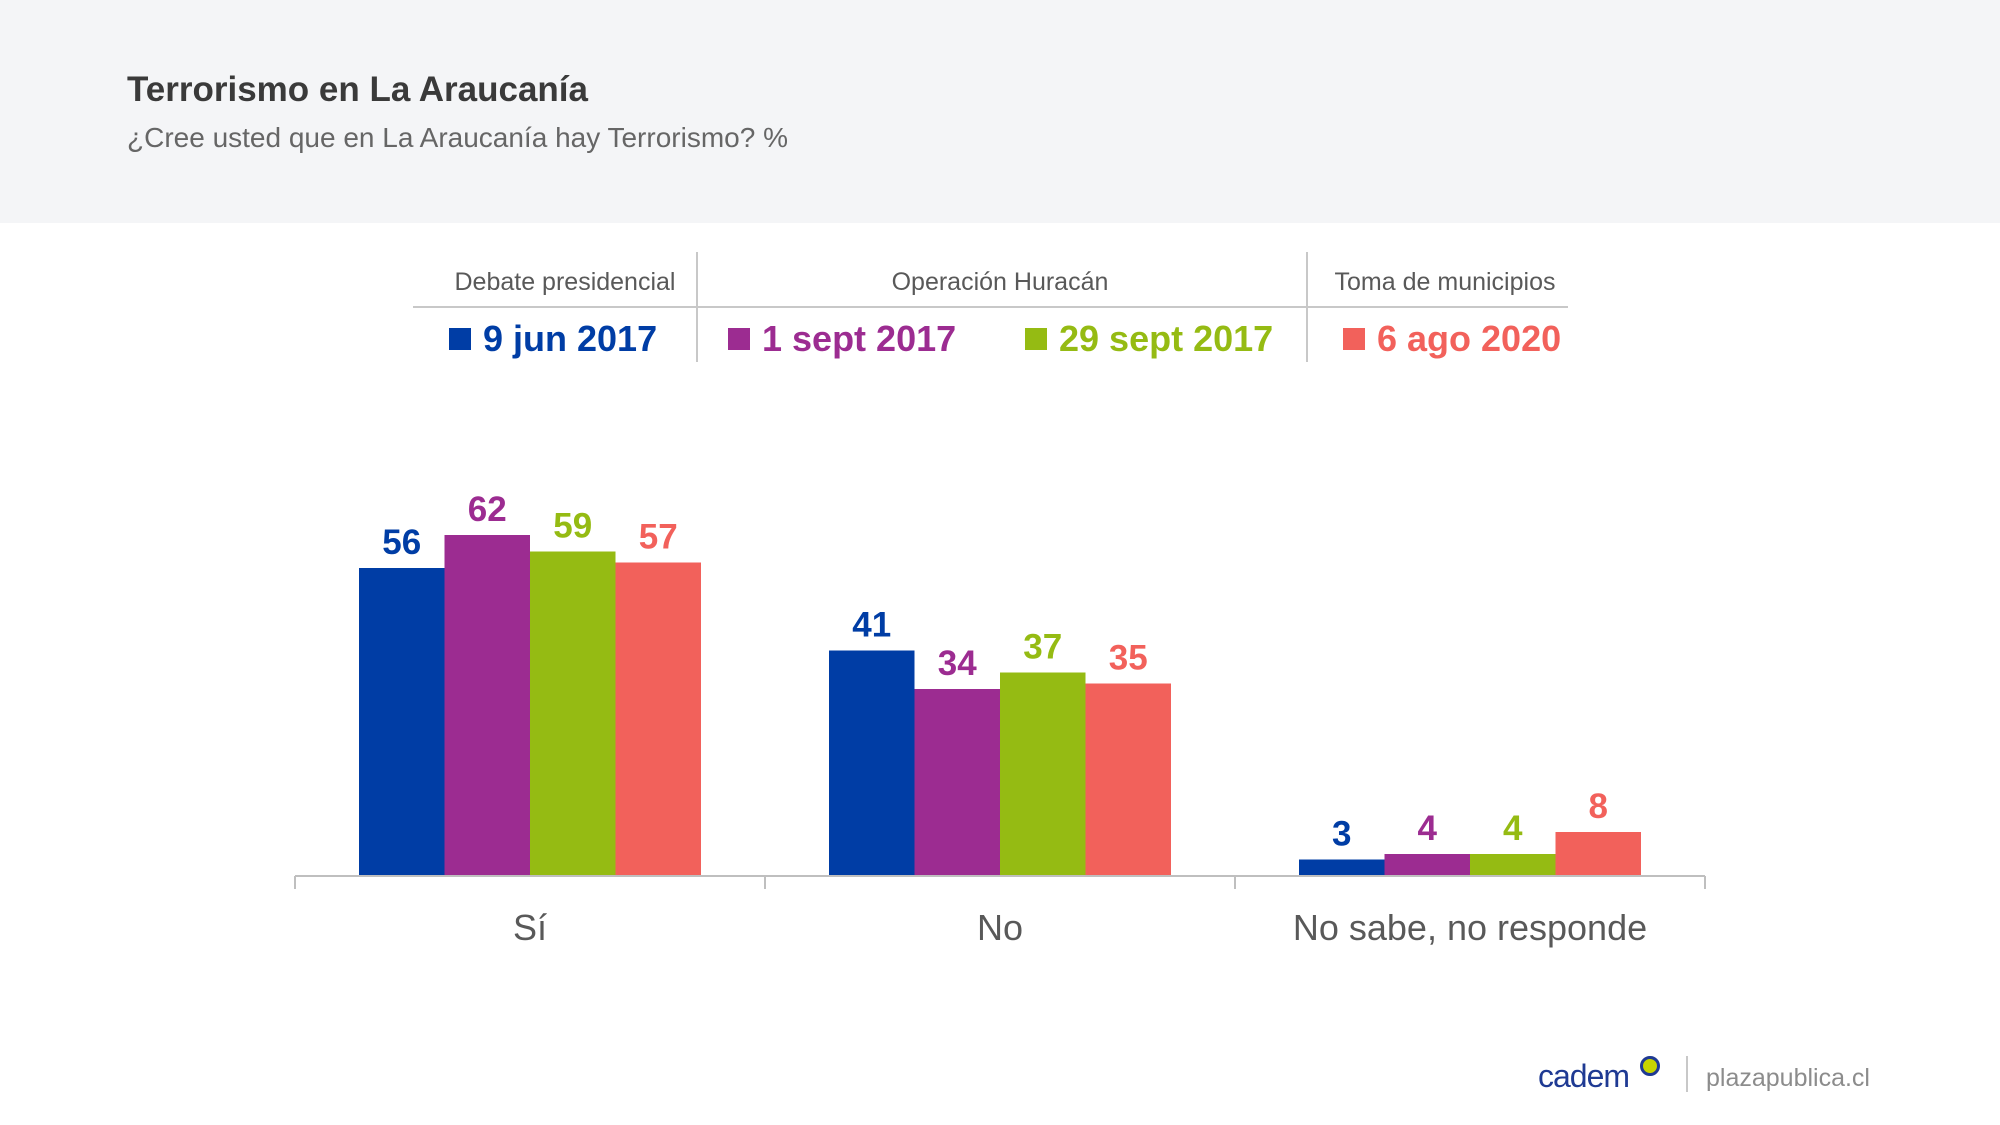 Image resolution: width=2000 pixels, height=1125 pixels. What do you see at coordinates (1470, 927) in the screenshot?
I see `category-label: No sabe, no responde` at bounding box center [1470, 927].